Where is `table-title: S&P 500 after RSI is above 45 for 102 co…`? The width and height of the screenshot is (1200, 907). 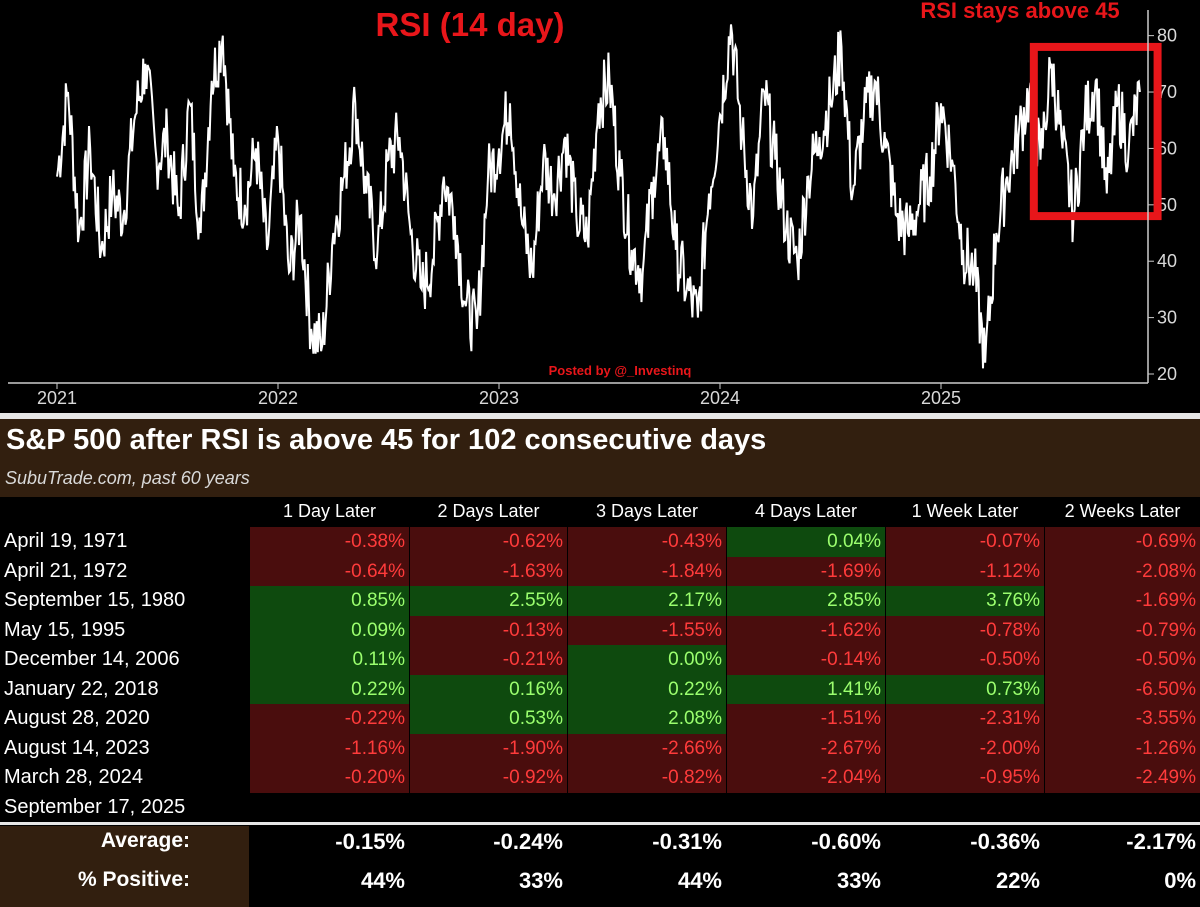 table-title: S&P 500 after RSI is above 45 for 102 co… is located at coordinates (386, 440).